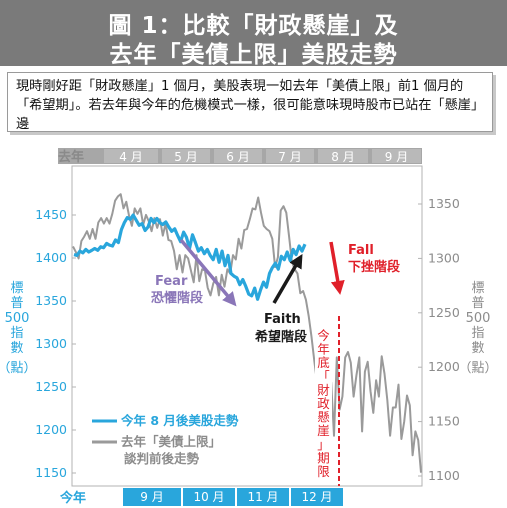 The image size is (507, 508). Describe the element at coordinates (361, 250) in the screenshot. I see `fall-label-en: Fall` at that location.